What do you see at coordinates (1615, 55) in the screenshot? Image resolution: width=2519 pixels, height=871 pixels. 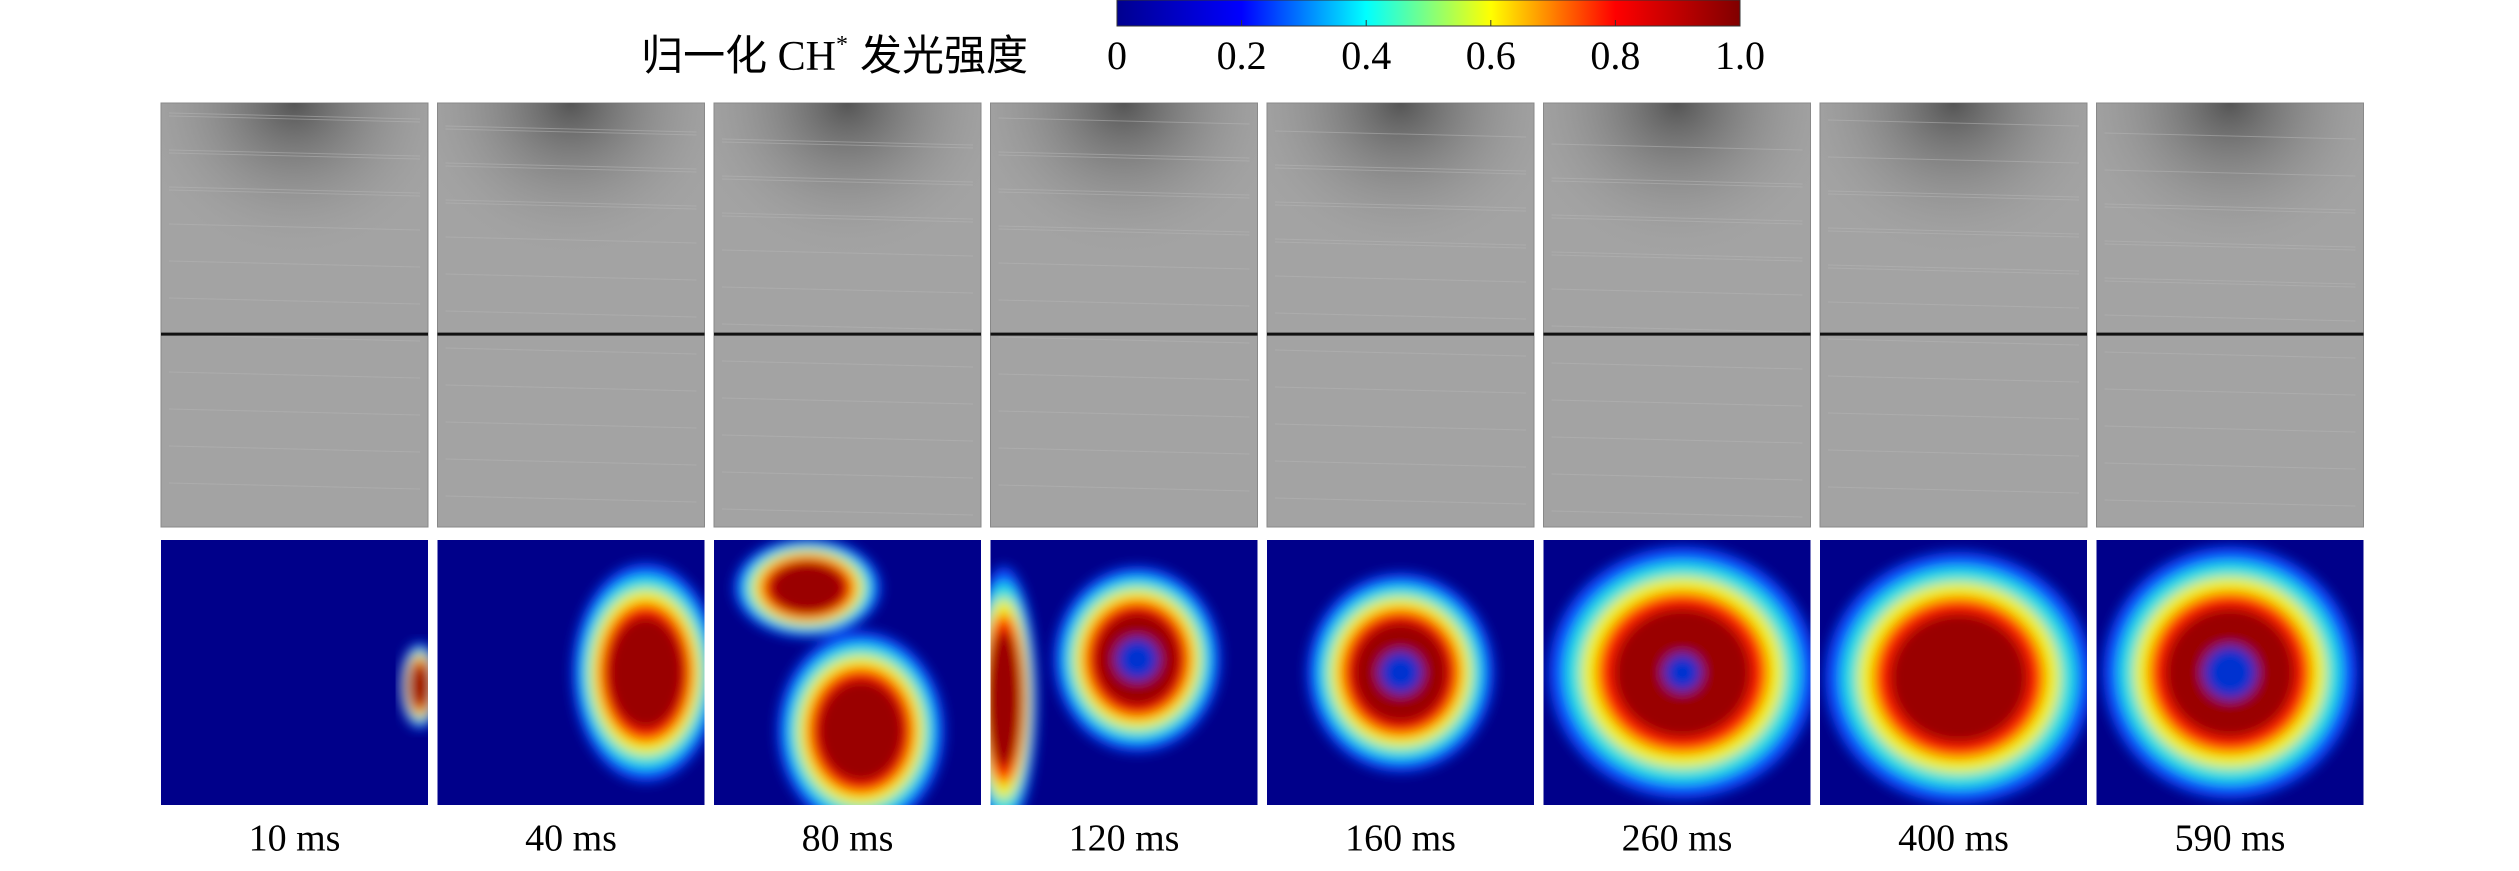 I see `colorbar-tick-label: 0.8` at bounding box center [1615, 55].